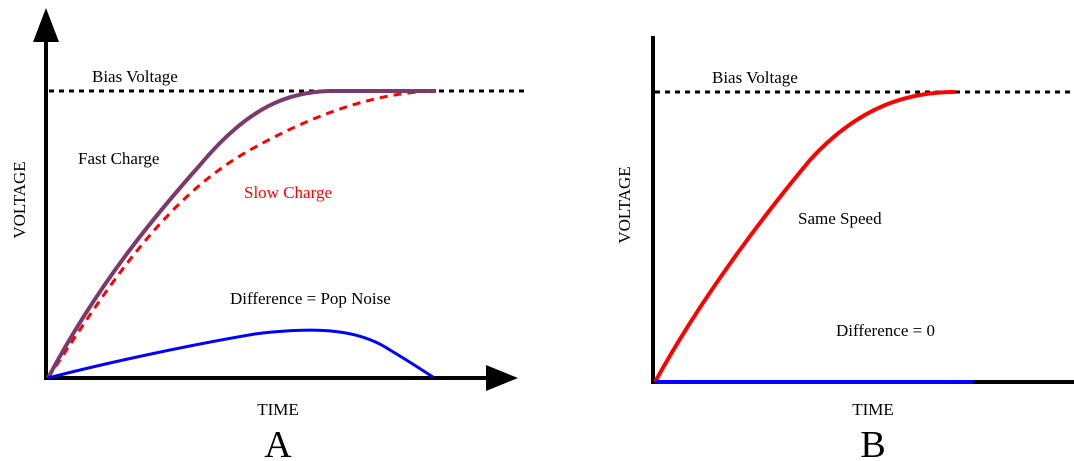  What do you see at coordinates (278, 409) in the screenshot?
I see `panel-a-x-axis-label: TIME` at bounding box center [278, 409].